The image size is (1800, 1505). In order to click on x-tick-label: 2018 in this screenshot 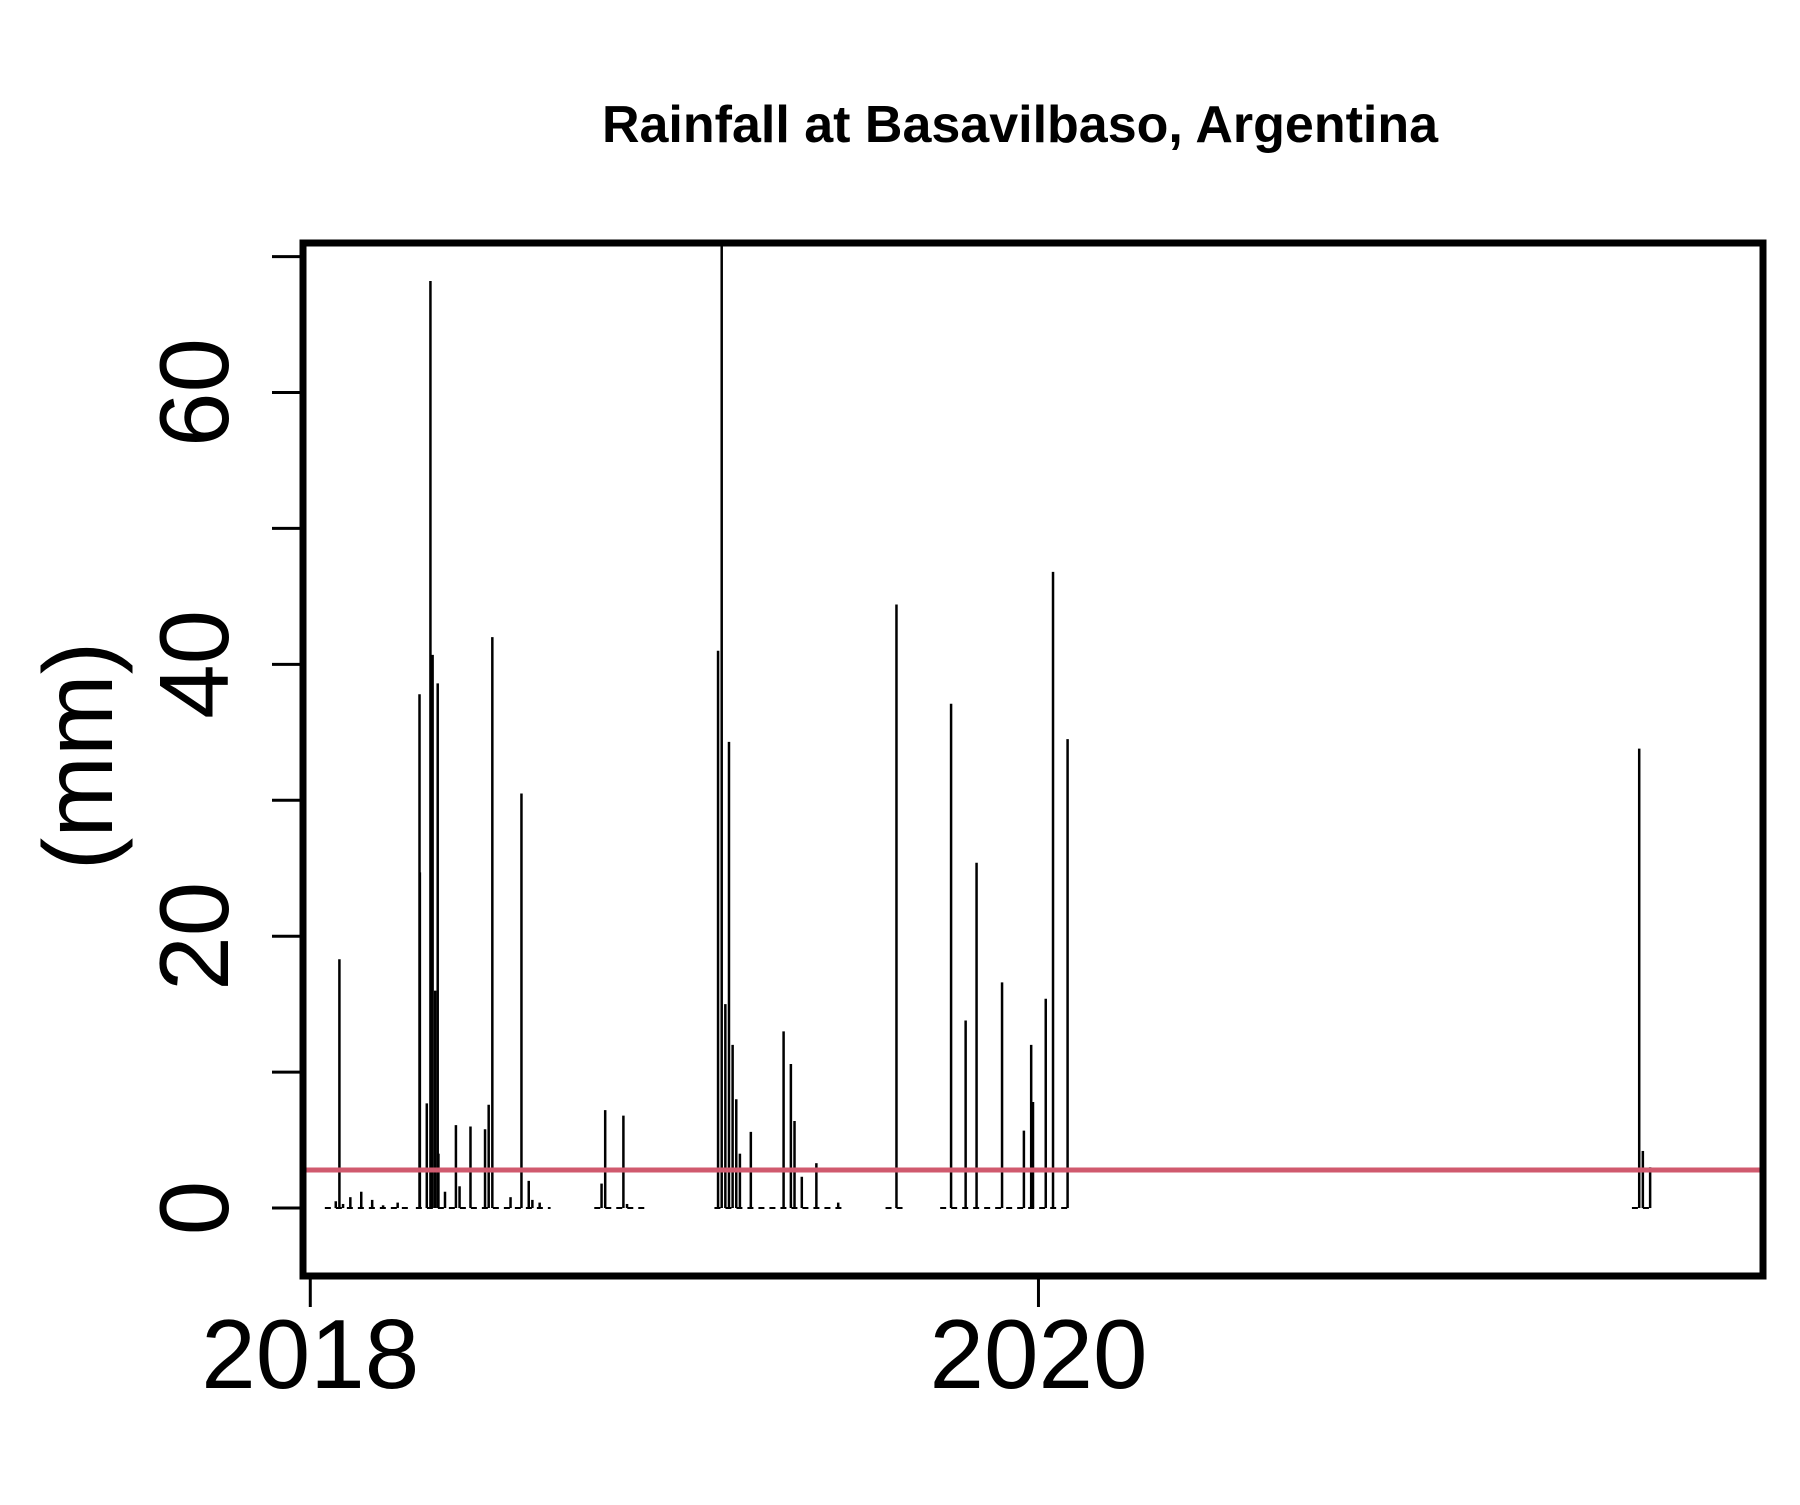, I will do `click(310, 1354)`.